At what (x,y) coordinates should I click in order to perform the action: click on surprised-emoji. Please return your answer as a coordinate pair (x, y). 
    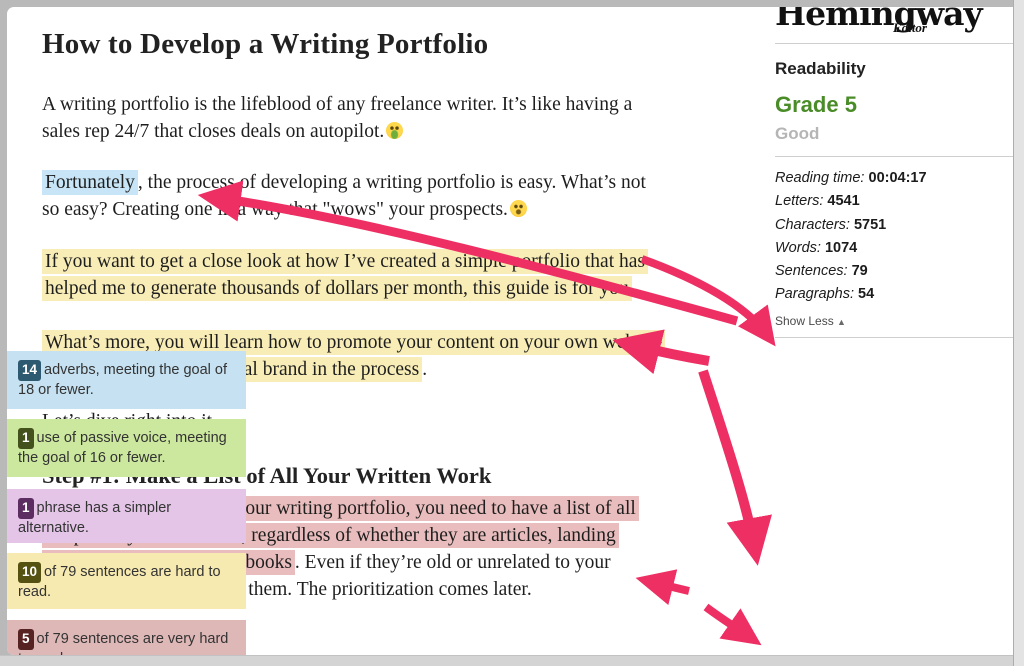
    Looking at the image, I should click on (518, 208).